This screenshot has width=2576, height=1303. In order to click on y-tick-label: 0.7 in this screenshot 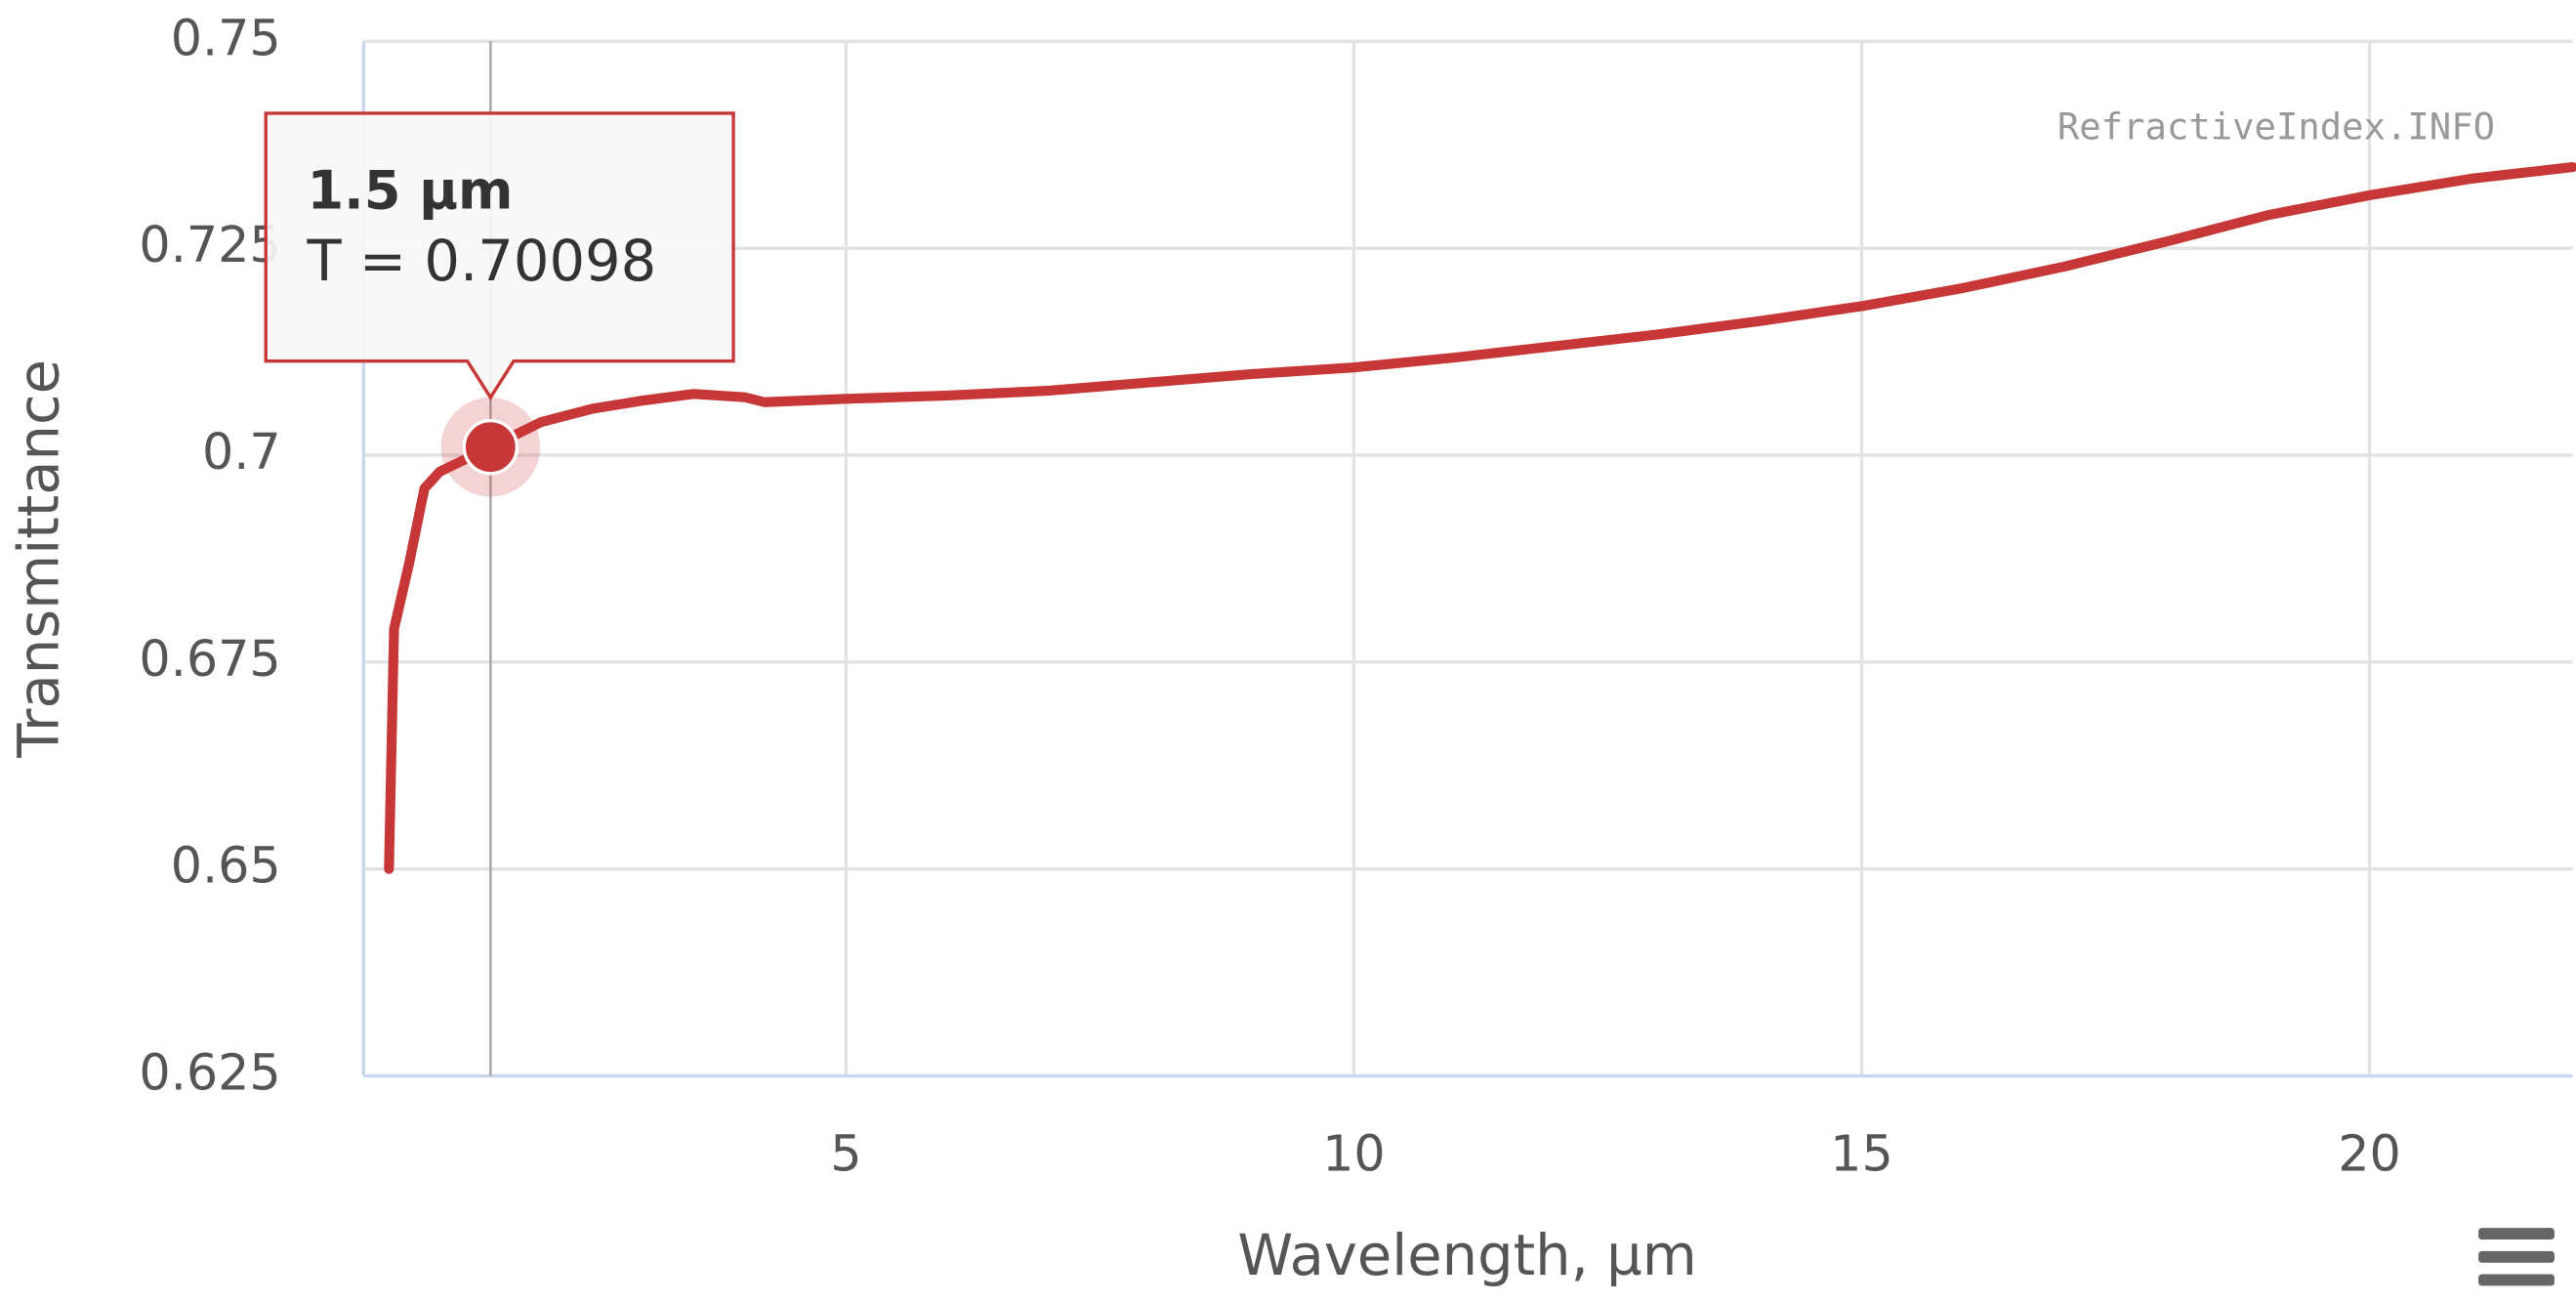, I will do `click(242, 452)`.